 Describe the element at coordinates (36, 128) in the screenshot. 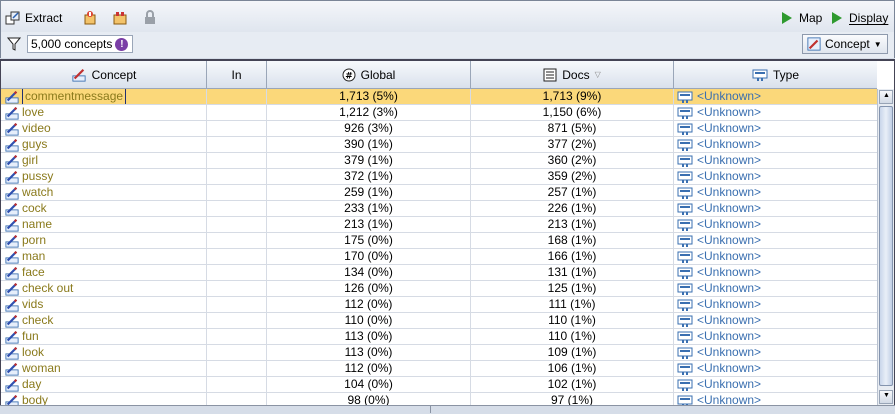

I see `concept-name: video` at that location.